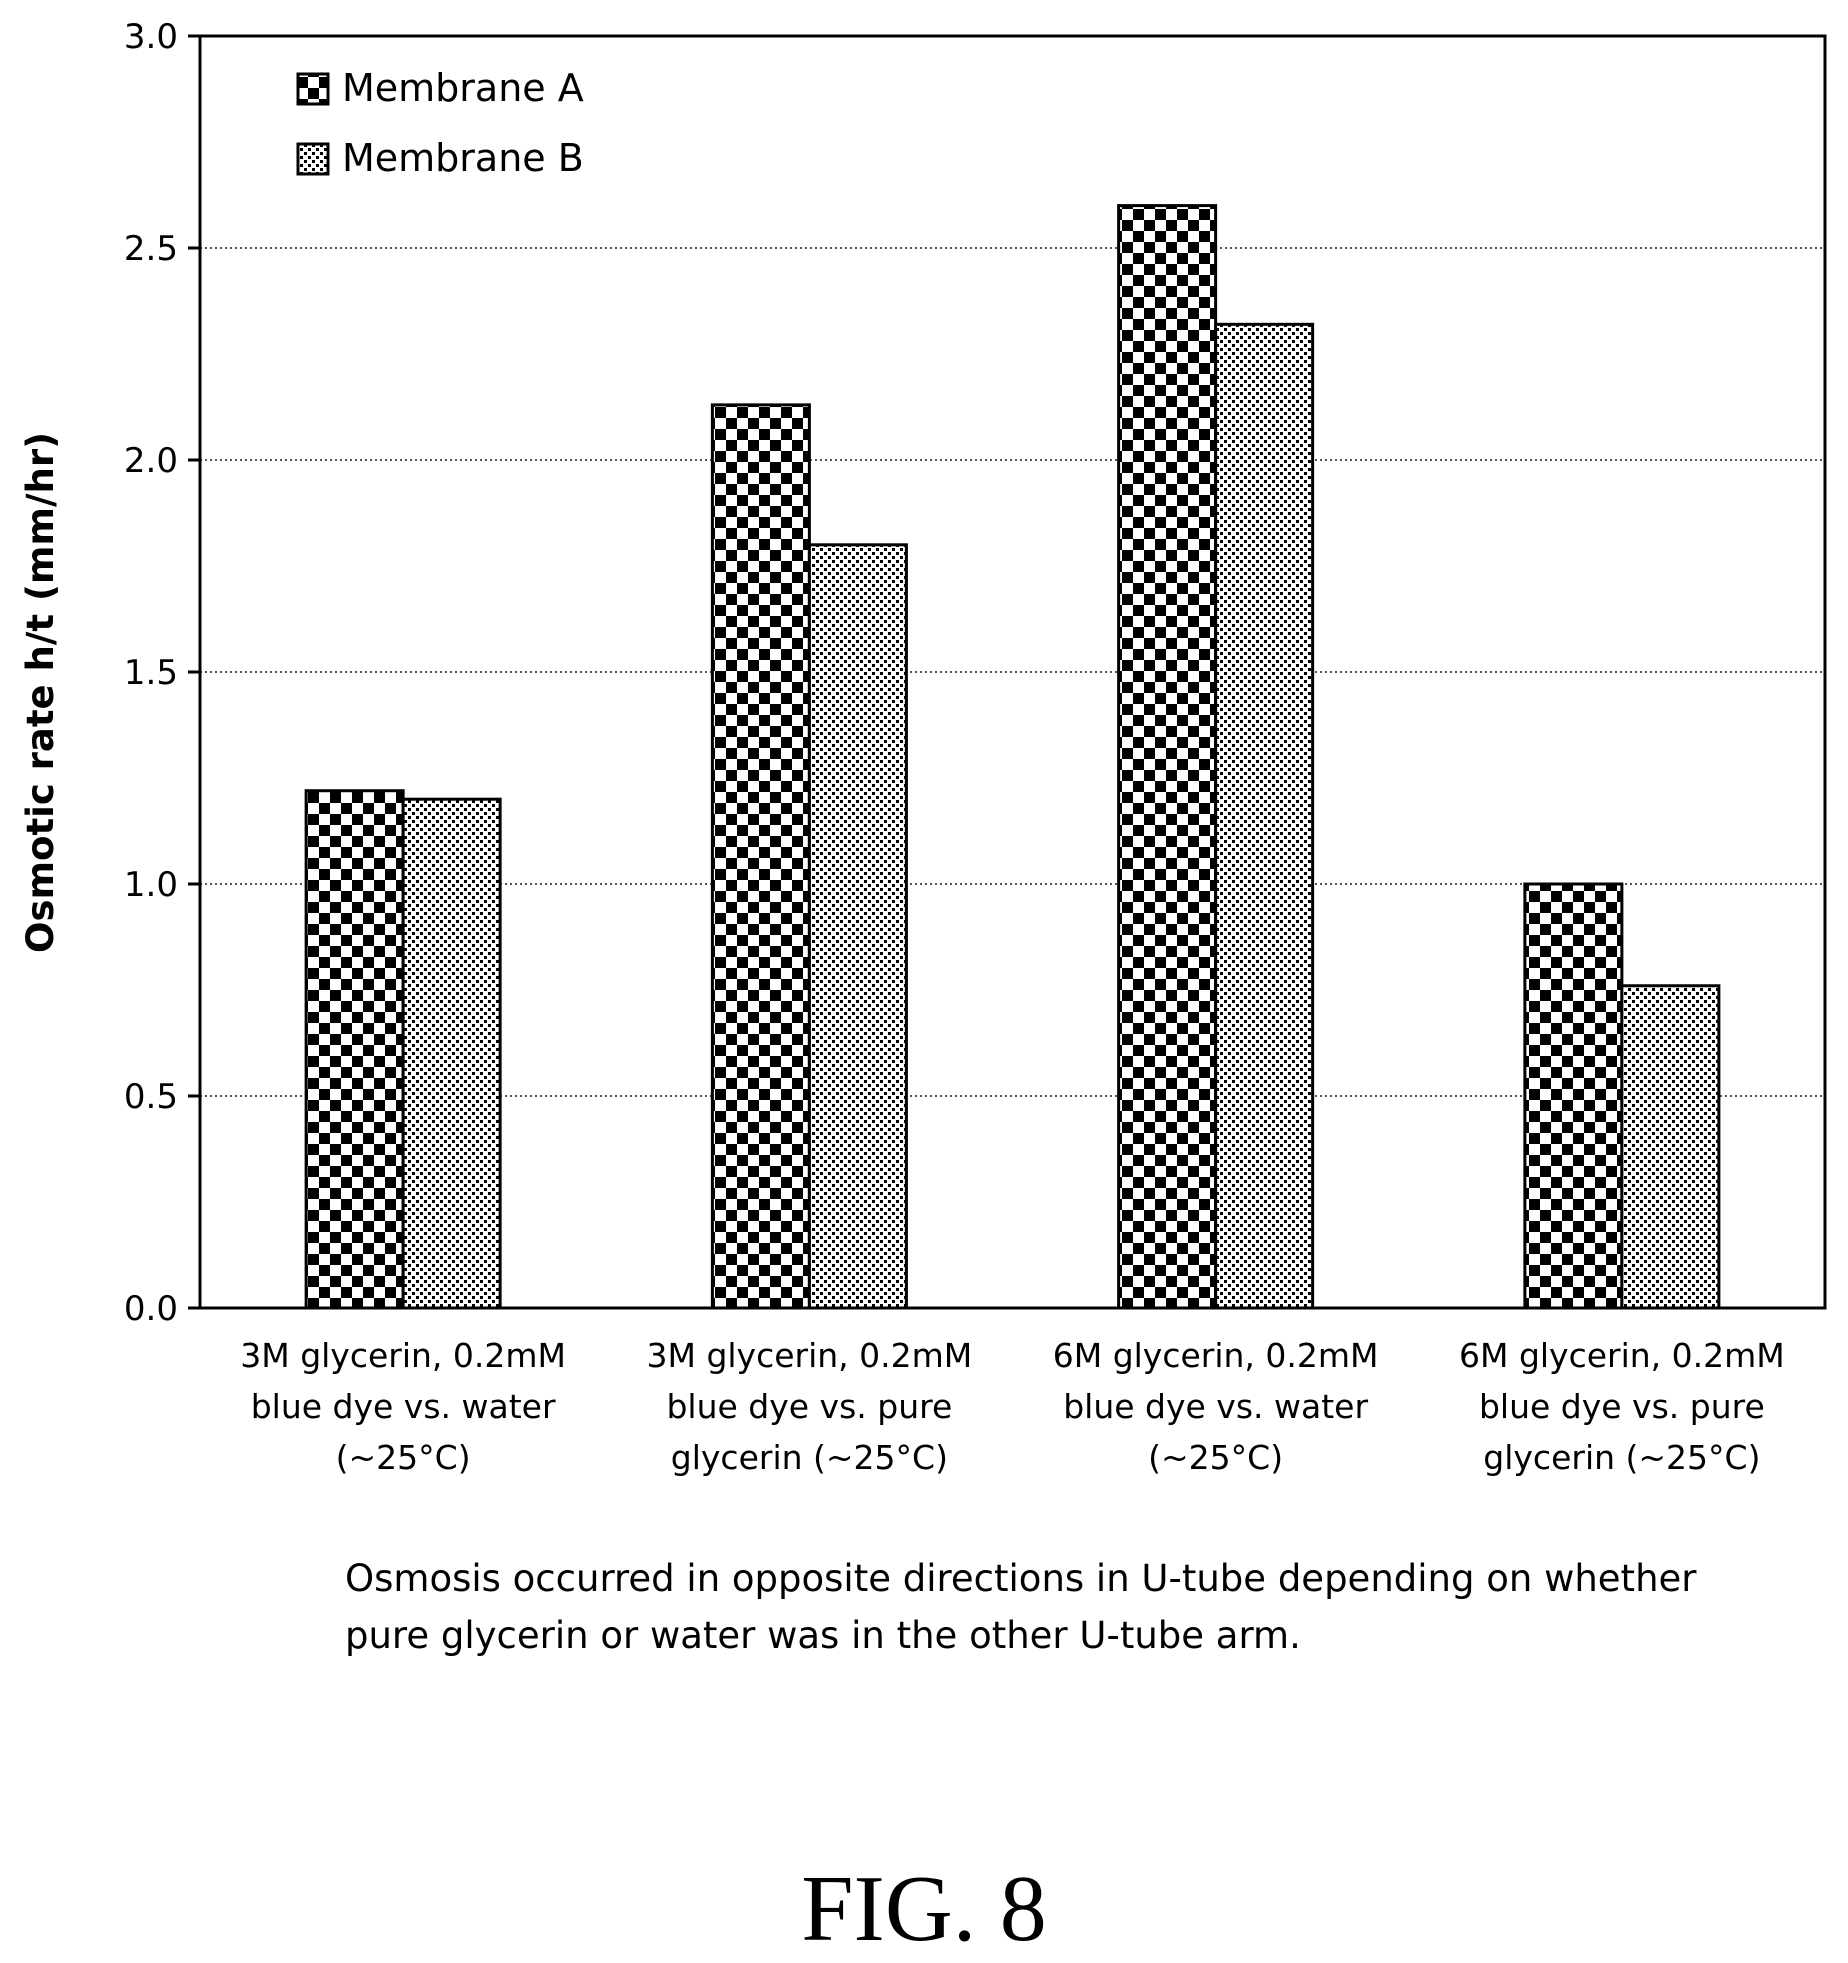  Describe the element at coordinates (151, 885) in the screenshot. I see `y-tick-label: 1.0` at that location.